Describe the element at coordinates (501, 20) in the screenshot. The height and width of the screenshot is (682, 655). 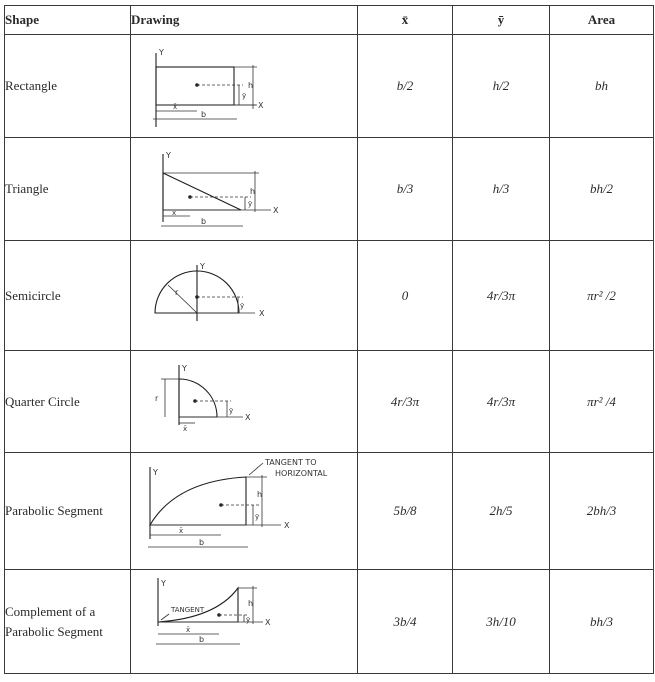
I see `header-ybar: ȳ` at that location.